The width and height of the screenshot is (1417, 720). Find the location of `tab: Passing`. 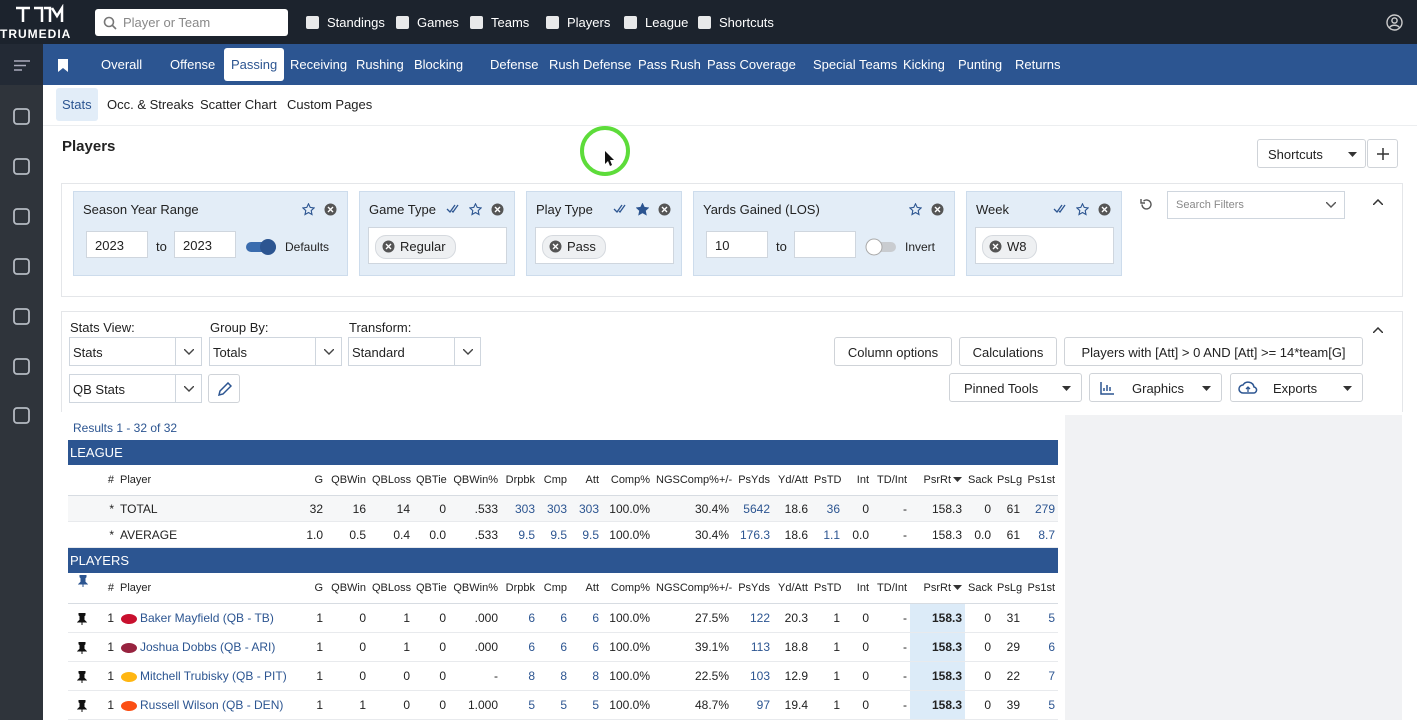

tab: Passing is located at coordinates (254, 64).